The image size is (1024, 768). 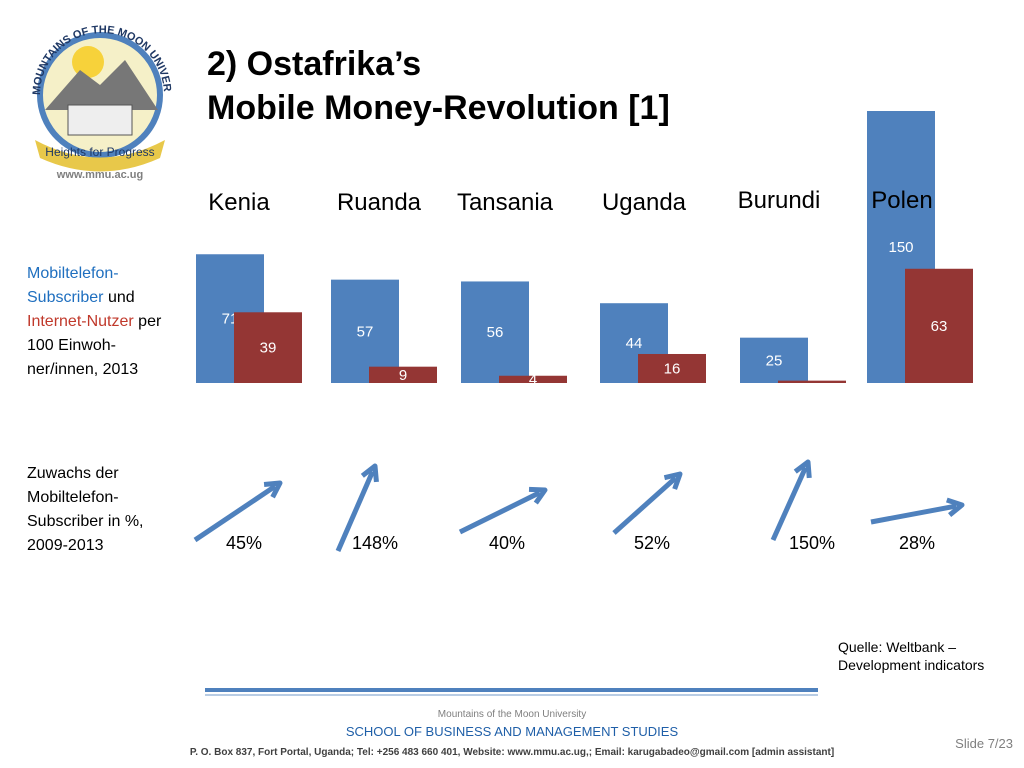 I want to click on title: Mobile Money-Revolution [1], so click(x=438, y=108).